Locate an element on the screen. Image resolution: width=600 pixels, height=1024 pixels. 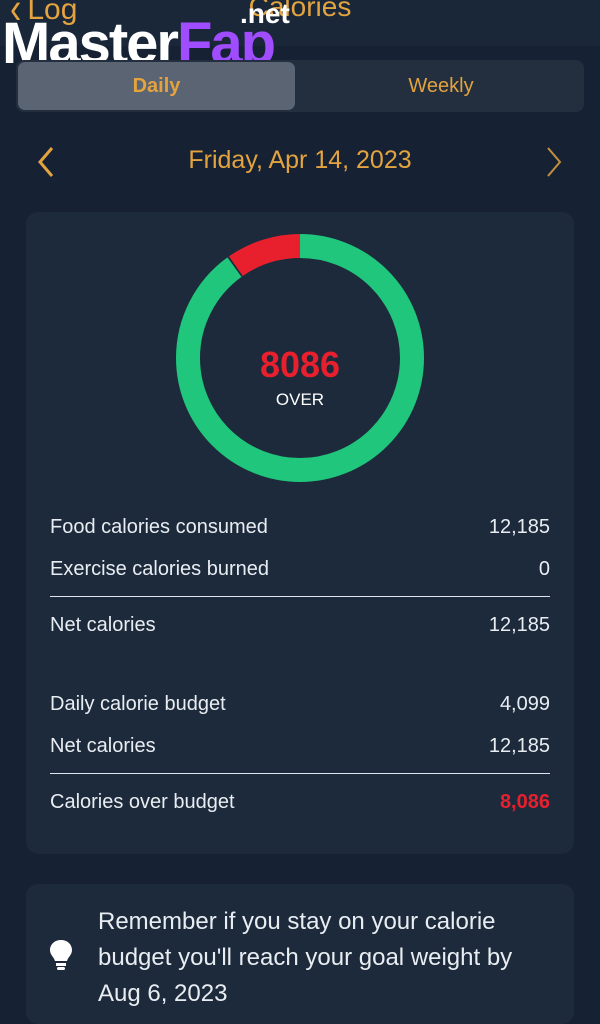
period-segmented-control: Daily Weekly is located at coordinates (300, 86).